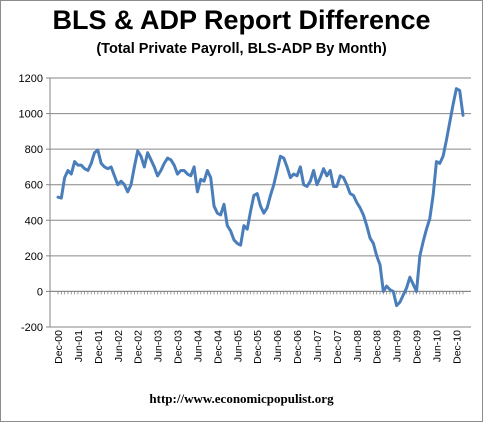  What do you see at coordinates (278, 346) in the screenshot?
I see `x-tick-label: Jun-06` at bounding box center [278, 346].